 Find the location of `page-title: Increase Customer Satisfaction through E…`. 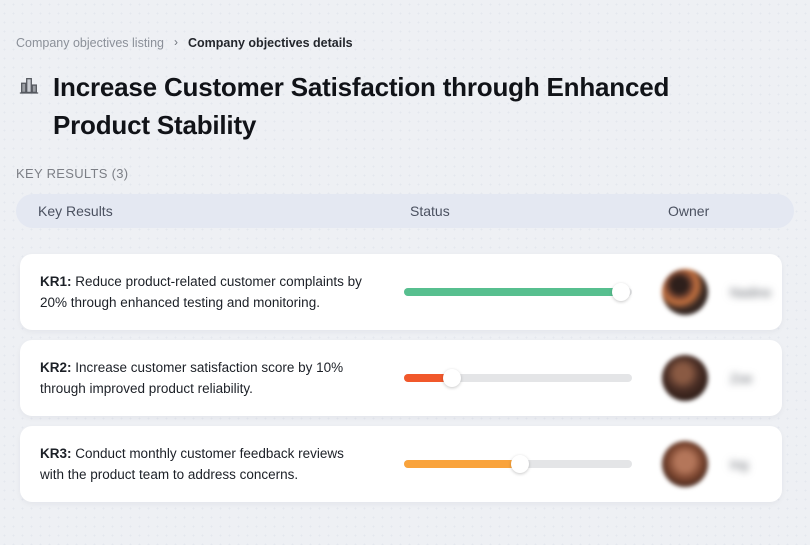

page-title: Increase Customer Satisfaction through E… is located at coordinates (361, 106).